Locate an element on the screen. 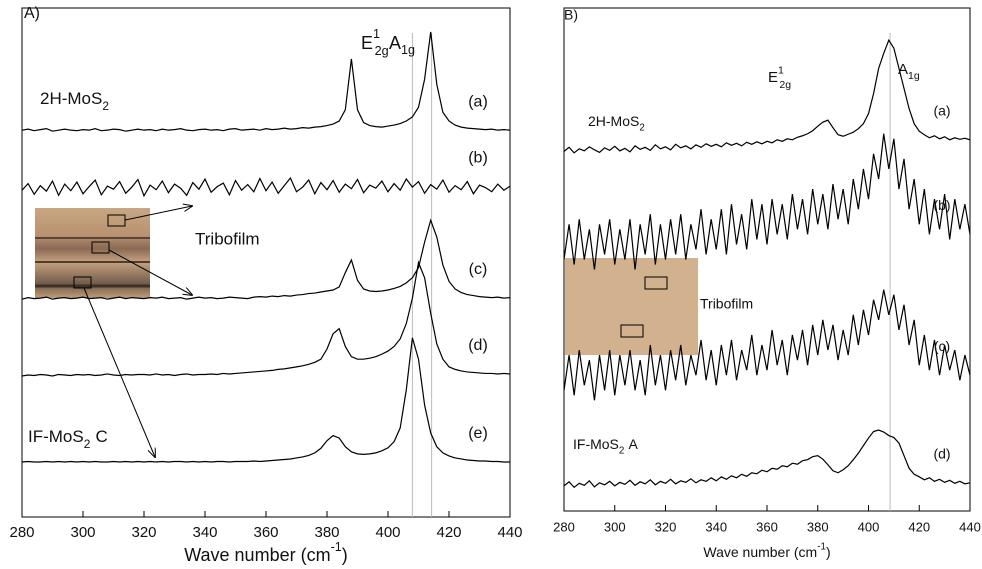 The width and height of the screenshot is (982, 569). panel-label: B) is located at coordinates (571, 15).